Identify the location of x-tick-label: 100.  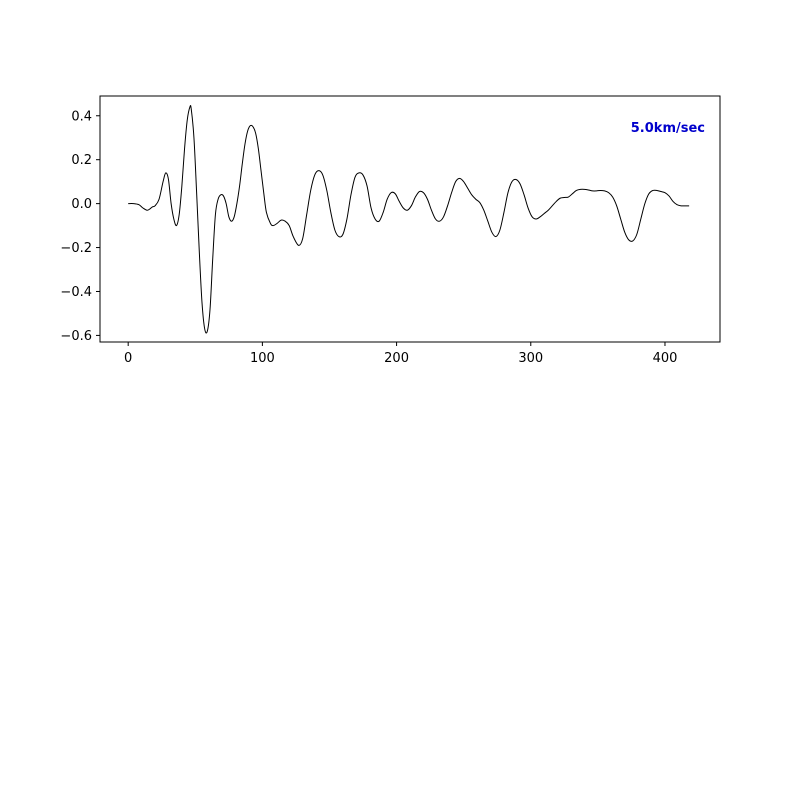
(262, 358).